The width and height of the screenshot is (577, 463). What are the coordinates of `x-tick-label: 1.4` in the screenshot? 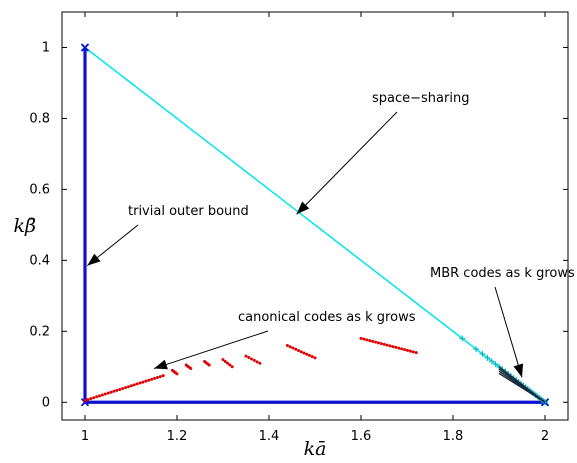 It's located at (269, 436).